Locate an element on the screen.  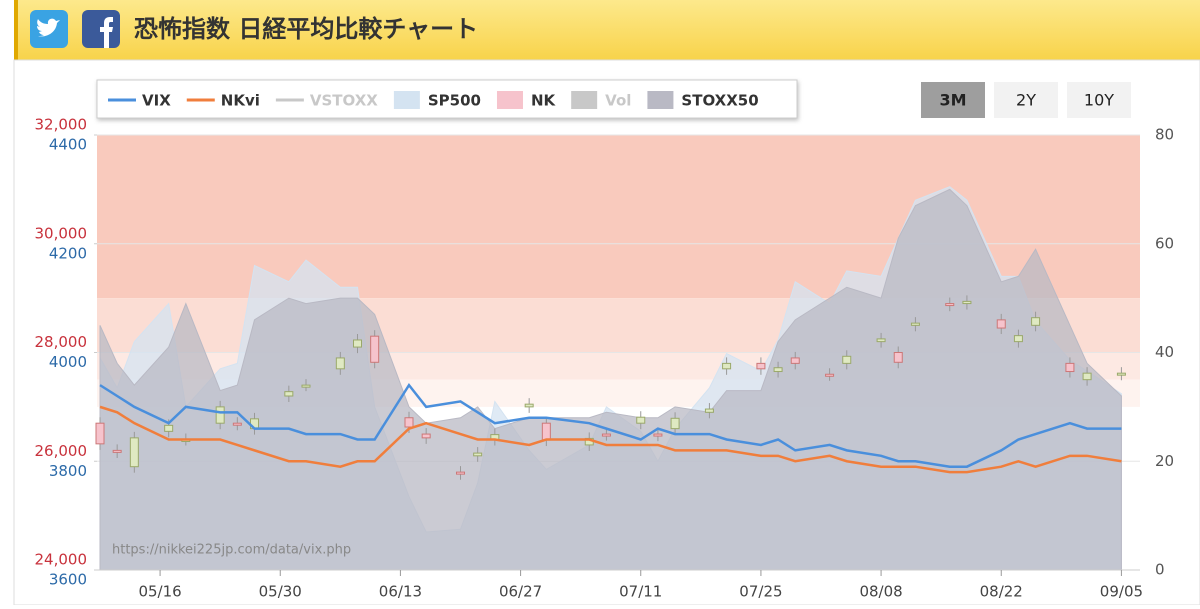
y3-tick-label: 4400 is located at coordinates (68, 145).